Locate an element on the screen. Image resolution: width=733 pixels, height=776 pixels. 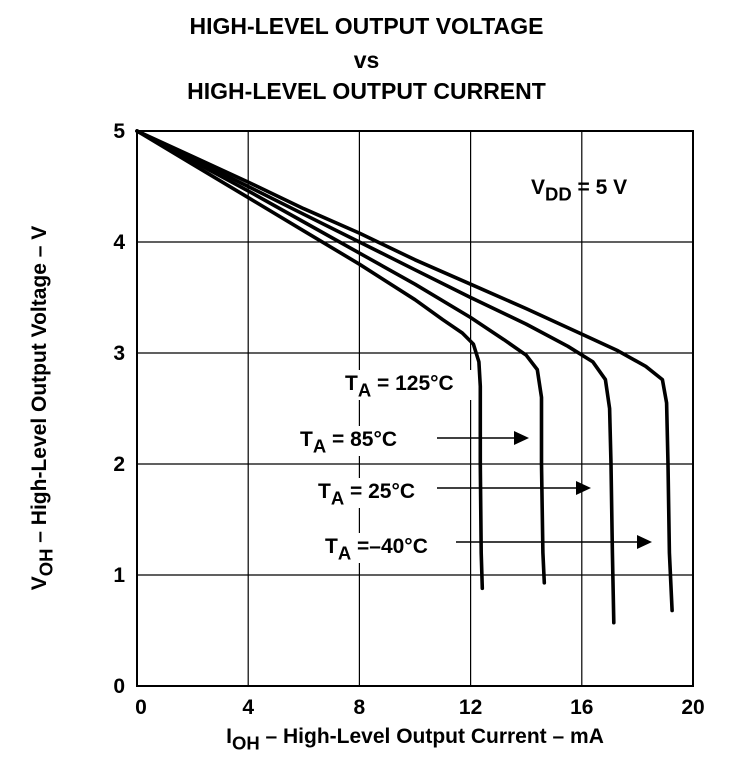
x-axis-label-main: I is located at coordinates (229, 736).